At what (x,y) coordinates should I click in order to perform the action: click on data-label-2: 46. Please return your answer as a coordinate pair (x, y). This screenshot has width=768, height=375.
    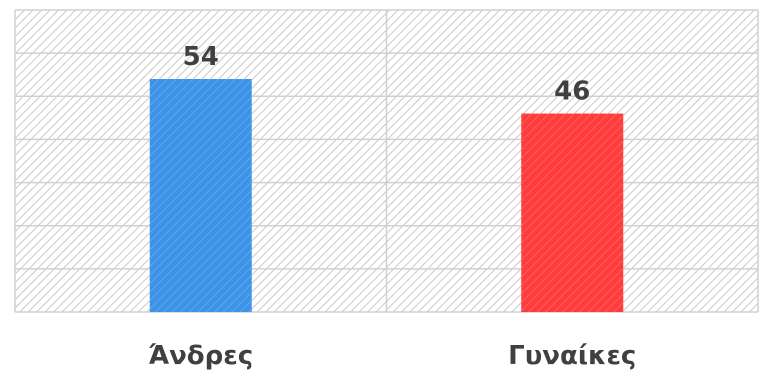
    Looking at the image, I should click on (572, 92).